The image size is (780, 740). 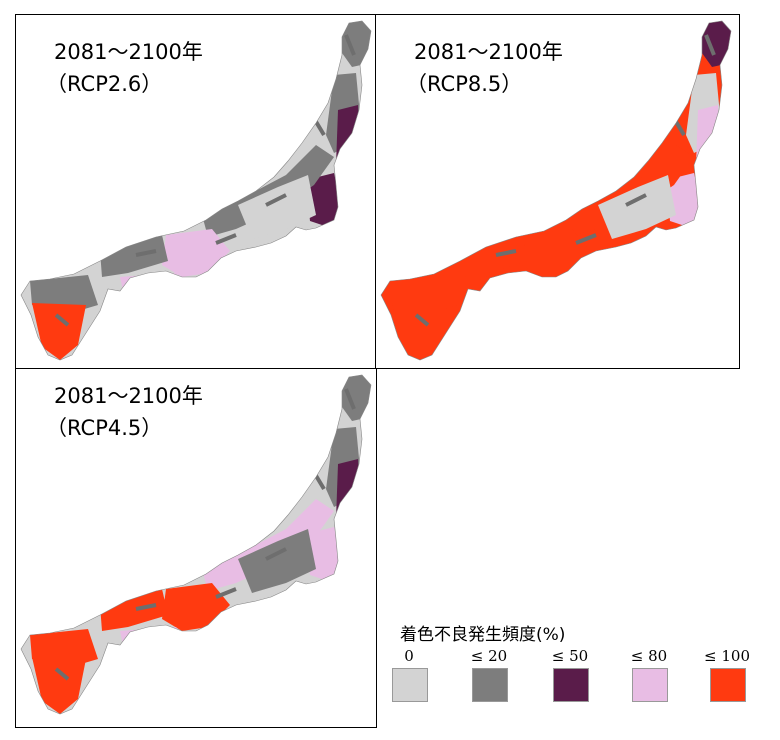 I want to click on legend-label-100: ≤ 100, so click(x=727, y=656).